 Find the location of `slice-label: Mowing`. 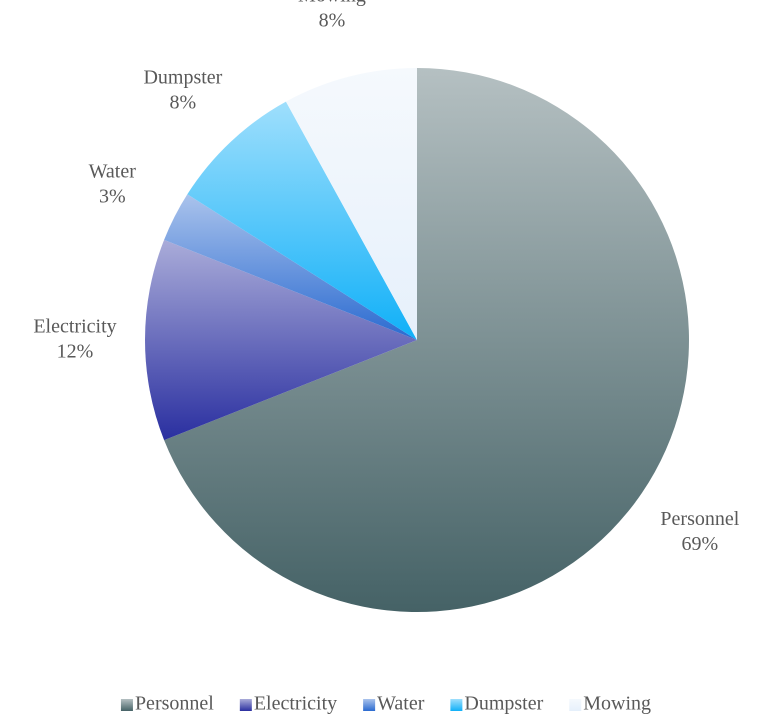

slice-label: Mowing is located at coordinates (332, 3).